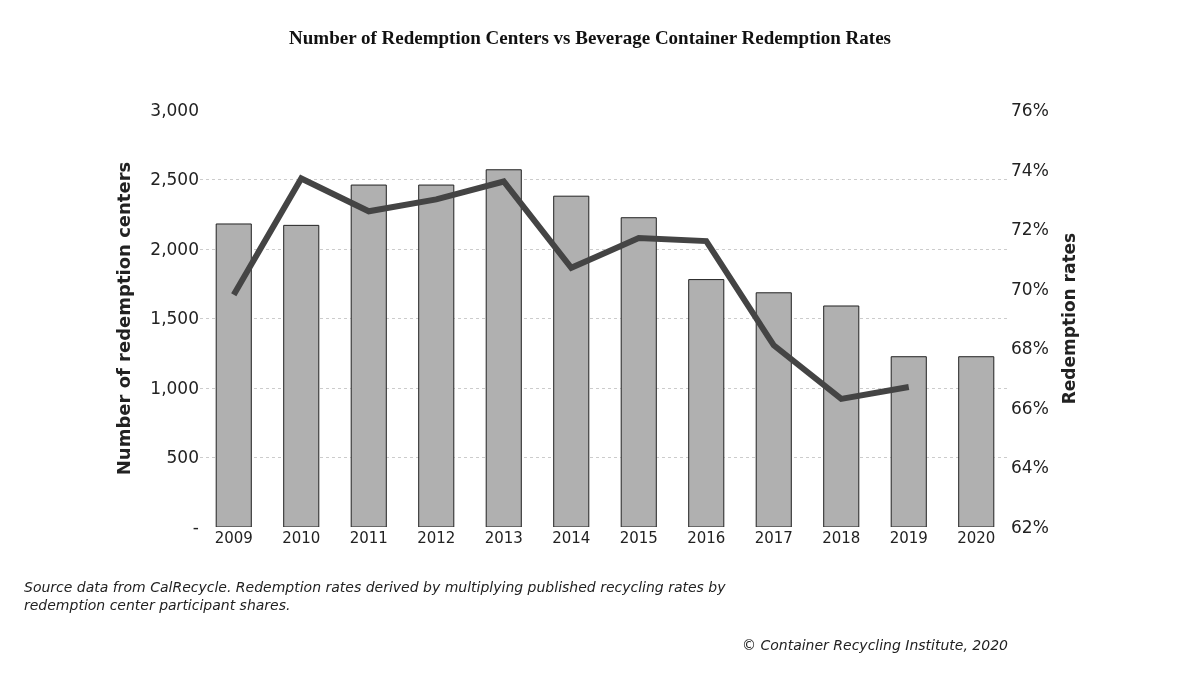 This screenshot has height=677, width=1180. What do you see at coordinates (301, 538) in the screenshot?
I see `x-tick-label: 2010` at bounding box center [301, 538].